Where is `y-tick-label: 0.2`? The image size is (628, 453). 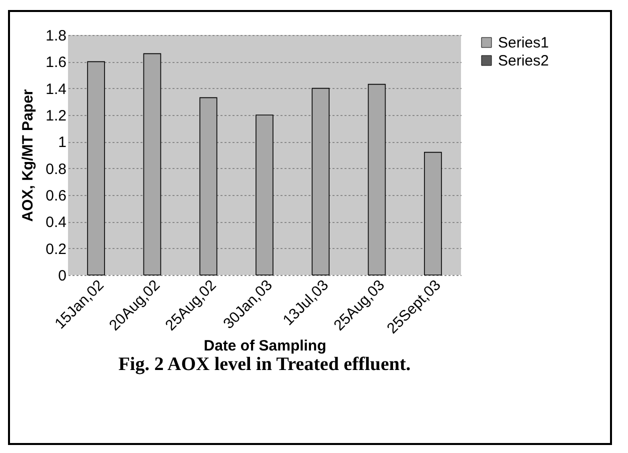
y-tick-label: 0.2 is located at coordinates (56, 249).